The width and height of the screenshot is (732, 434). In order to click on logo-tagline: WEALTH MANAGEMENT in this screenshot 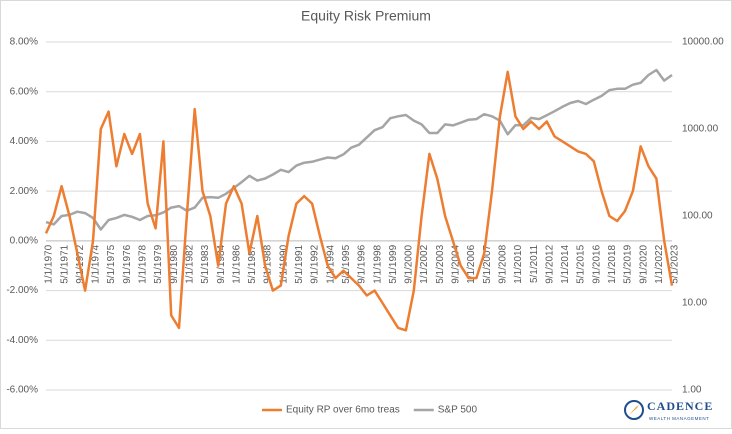, I will do `click(679, 418)`.